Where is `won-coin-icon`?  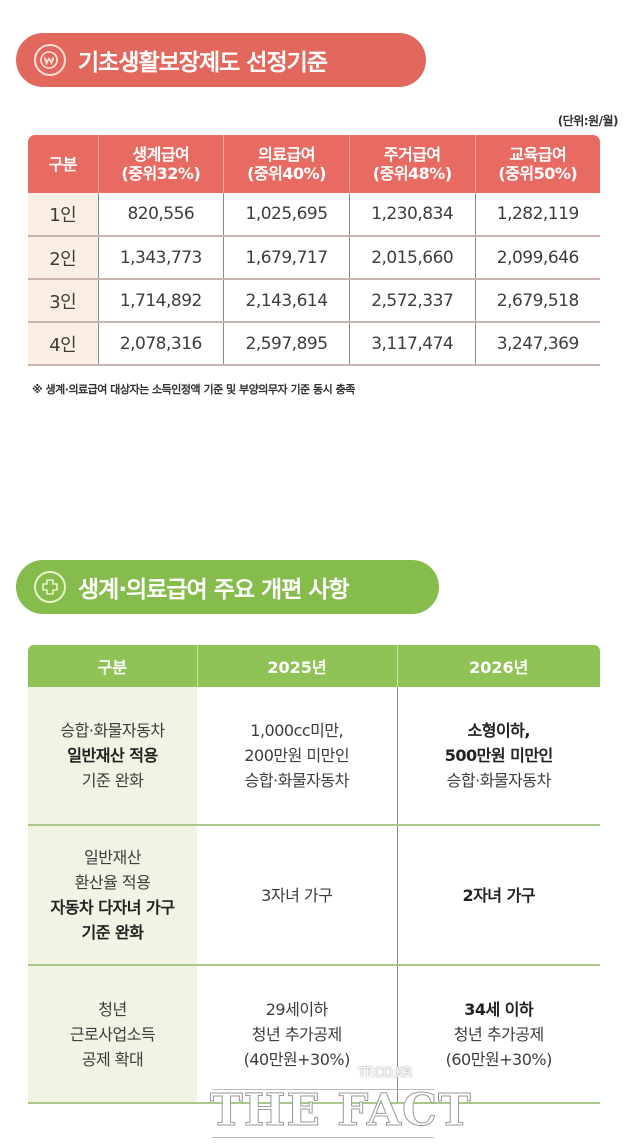 won-coin-icon is located at coordinates (50, 60).